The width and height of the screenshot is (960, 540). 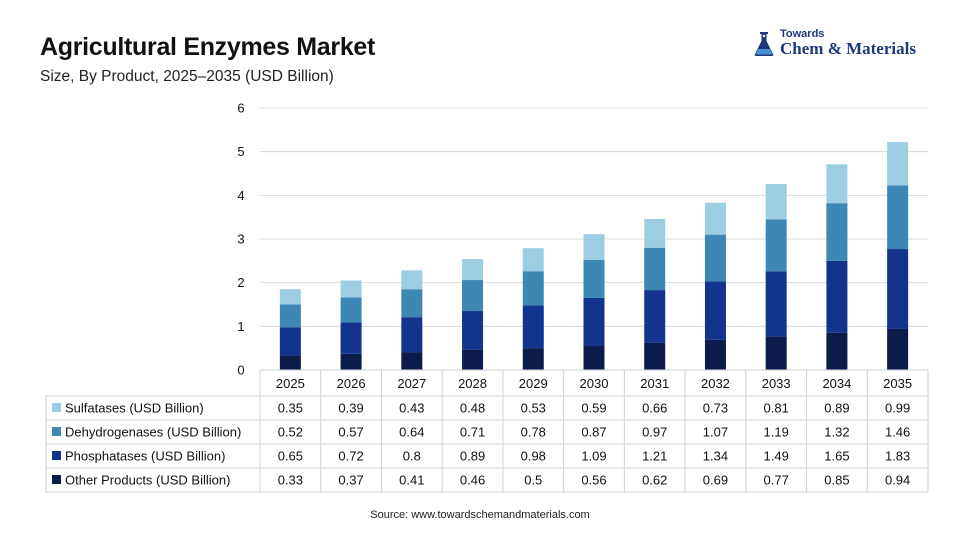 I want to click on table-cell: 1.07, so click(x=715, y=432).